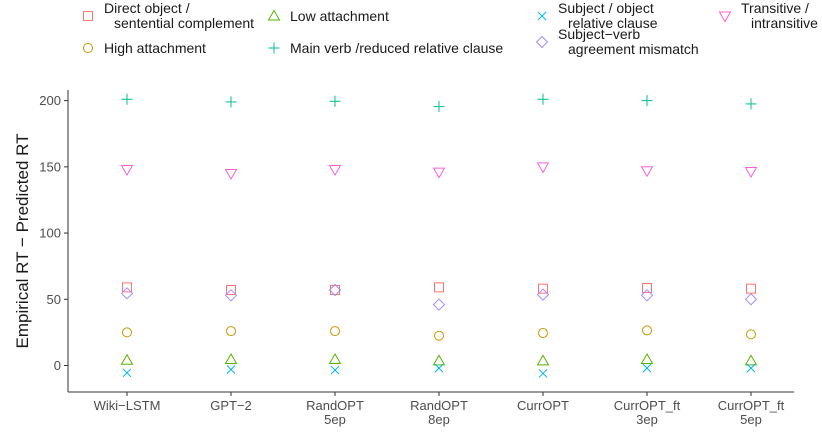 Image resolution: width=822 pixels, height=436 pixels. What do you see at coordinates (127, 405) in the screenshot?
I see `x-tick-label: Wiki−LSTM` at bounding box center [127, 405].